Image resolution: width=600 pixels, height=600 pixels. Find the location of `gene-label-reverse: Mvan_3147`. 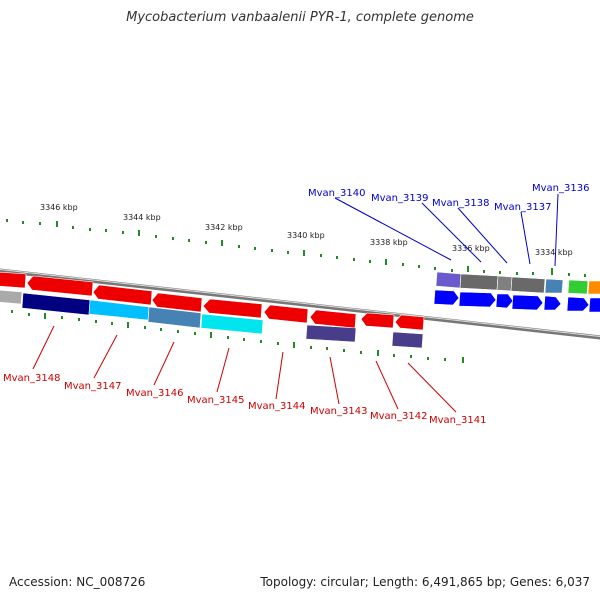

gene-label-reverse: Mvan_3147 is located at coordinates (92, 386).